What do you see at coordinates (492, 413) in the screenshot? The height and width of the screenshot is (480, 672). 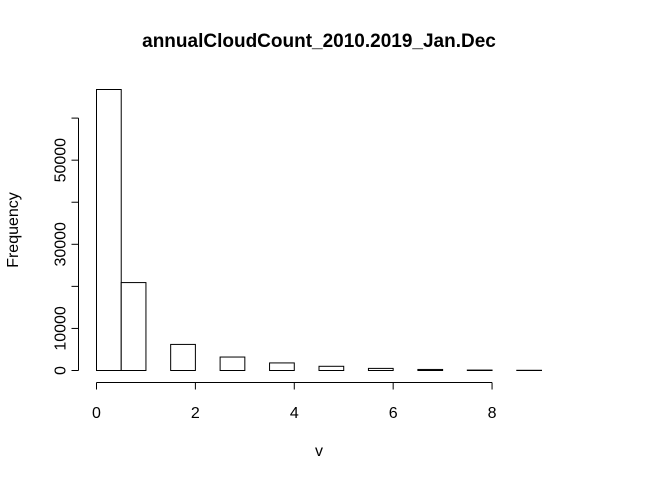 I see `x-tick-label: 8` at bounding box center [492, 413].